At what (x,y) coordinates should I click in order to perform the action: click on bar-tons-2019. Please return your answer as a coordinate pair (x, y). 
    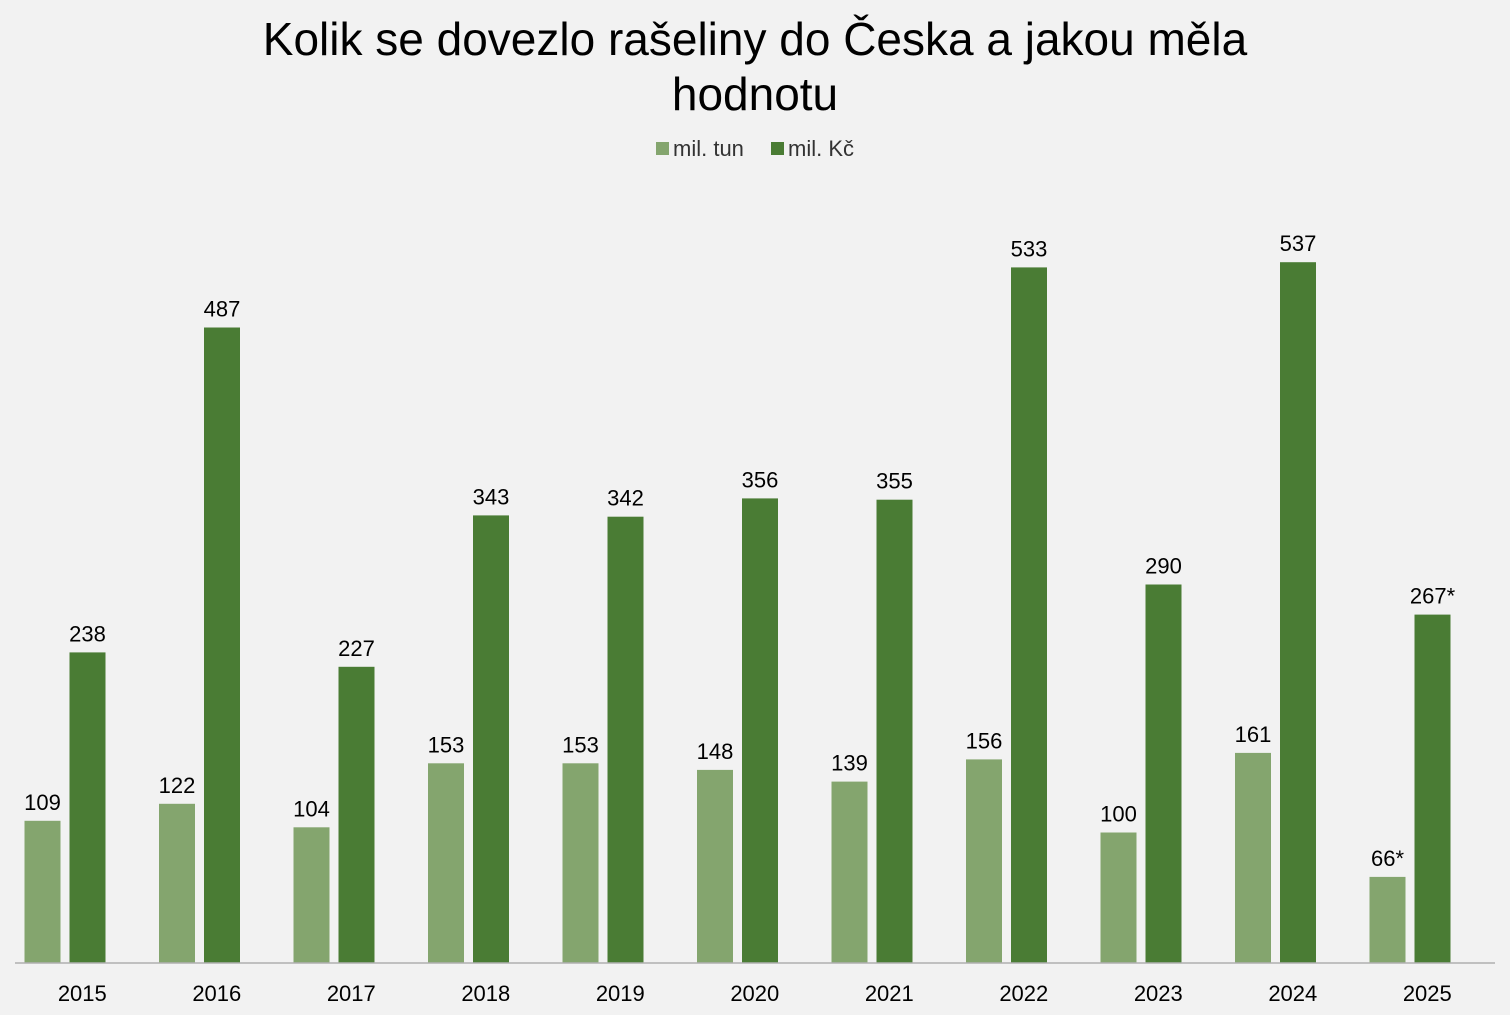
    Looking at the image, I should click on (580, 863).